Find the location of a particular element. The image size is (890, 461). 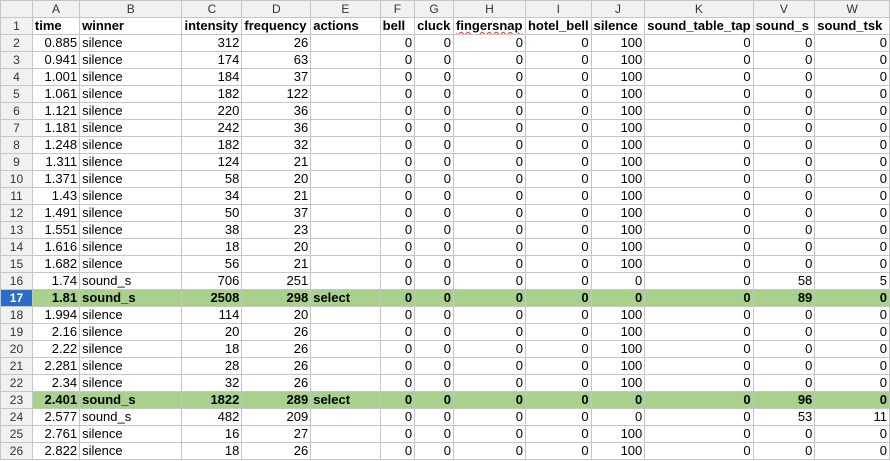

cell-a: 2.16 is located at coordinates (56, 332).